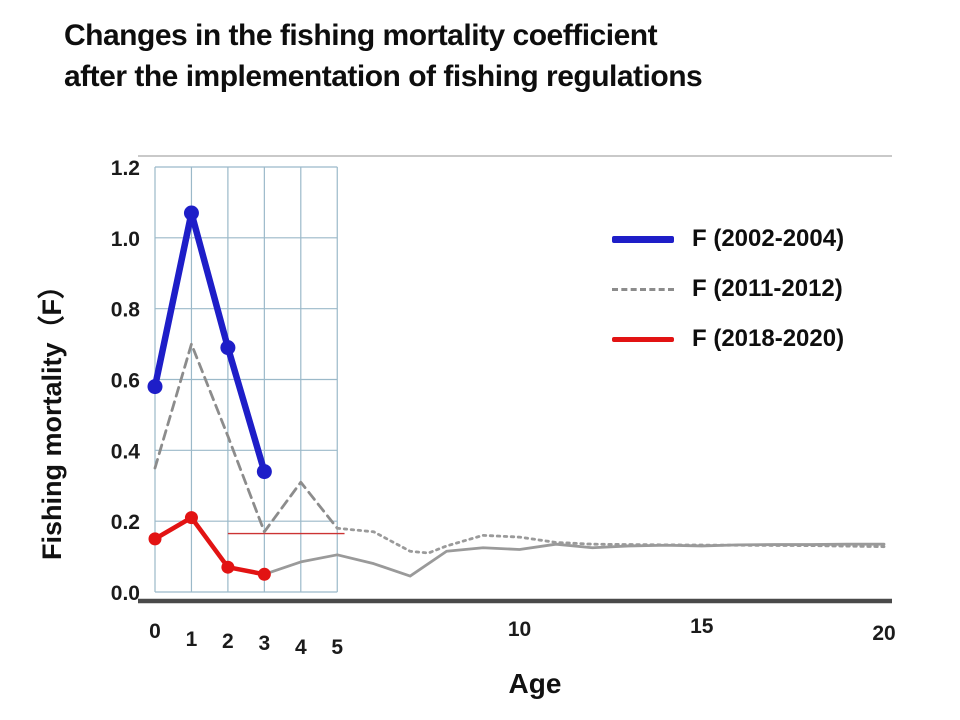 The height and width of the screenshot is (720, 960). Describe the element at coordinates (535, 683) in the screenshot. I see `x-axis-label: Age` at that location.